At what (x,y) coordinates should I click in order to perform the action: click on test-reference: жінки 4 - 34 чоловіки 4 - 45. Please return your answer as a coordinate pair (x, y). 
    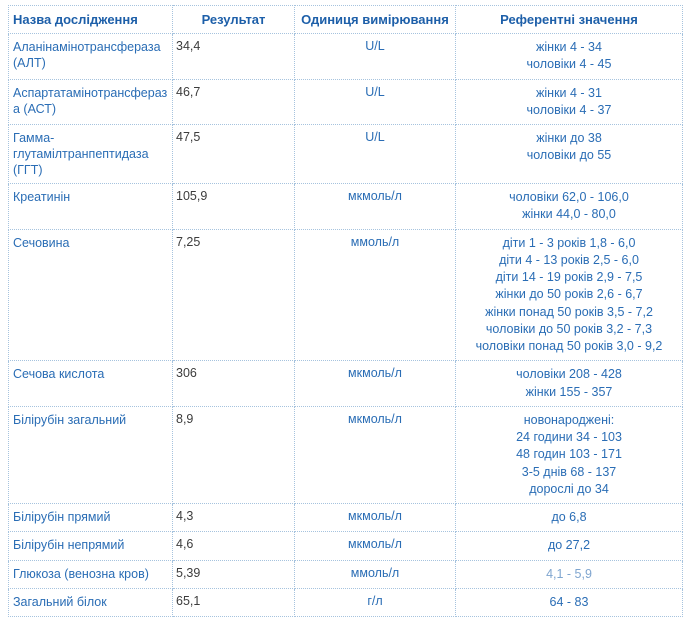
    Looking at the image, I should click on (569, 56).